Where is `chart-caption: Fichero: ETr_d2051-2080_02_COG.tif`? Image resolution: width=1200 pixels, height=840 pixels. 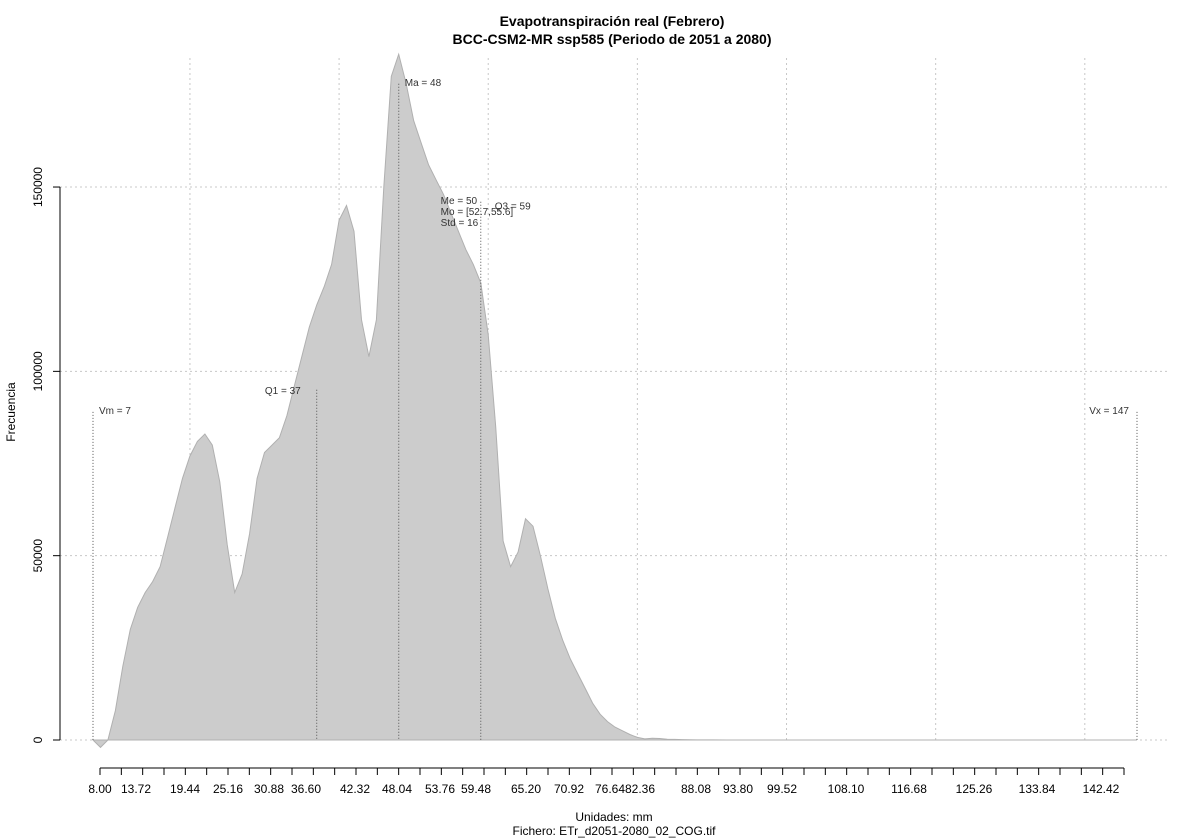 chart-caption: Fichero: ETr_d2051-2080_02_COG.tif is located at coordinates (615, 831).